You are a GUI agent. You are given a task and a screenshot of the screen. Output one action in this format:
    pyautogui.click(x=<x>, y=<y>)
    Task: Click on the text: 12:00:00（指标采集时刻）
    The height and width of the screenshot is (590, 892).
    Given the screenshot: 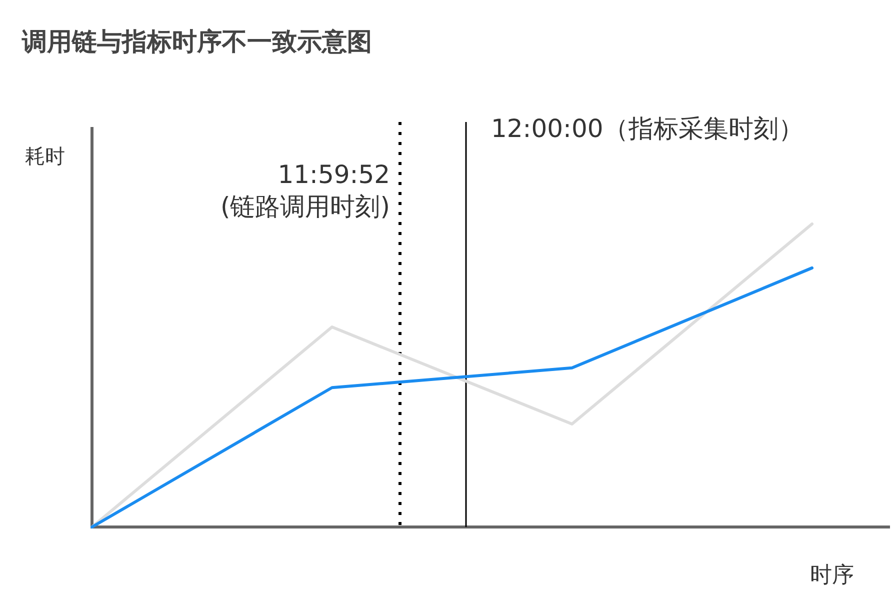 What is the action you would take?
    pyautogui.click(x=647, y=128)
    